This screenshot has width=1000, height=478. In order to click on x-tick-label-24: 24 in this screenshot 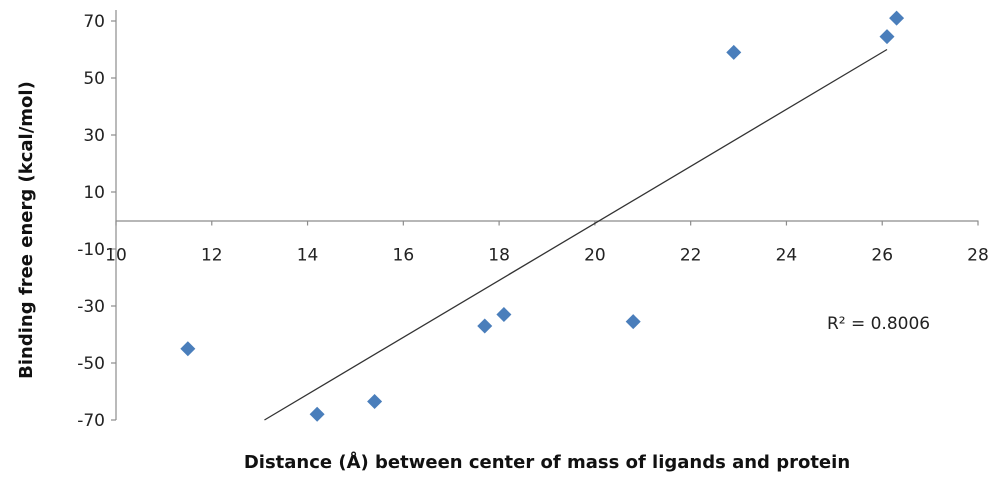, I will do `click(787, 256)`.